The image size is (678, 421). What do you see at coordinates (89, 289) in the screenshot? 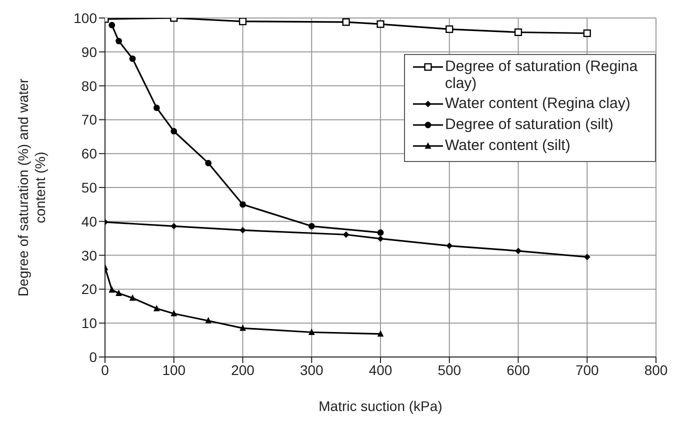
I see `y-tick-label: 20` at bounding box center [89, 289].